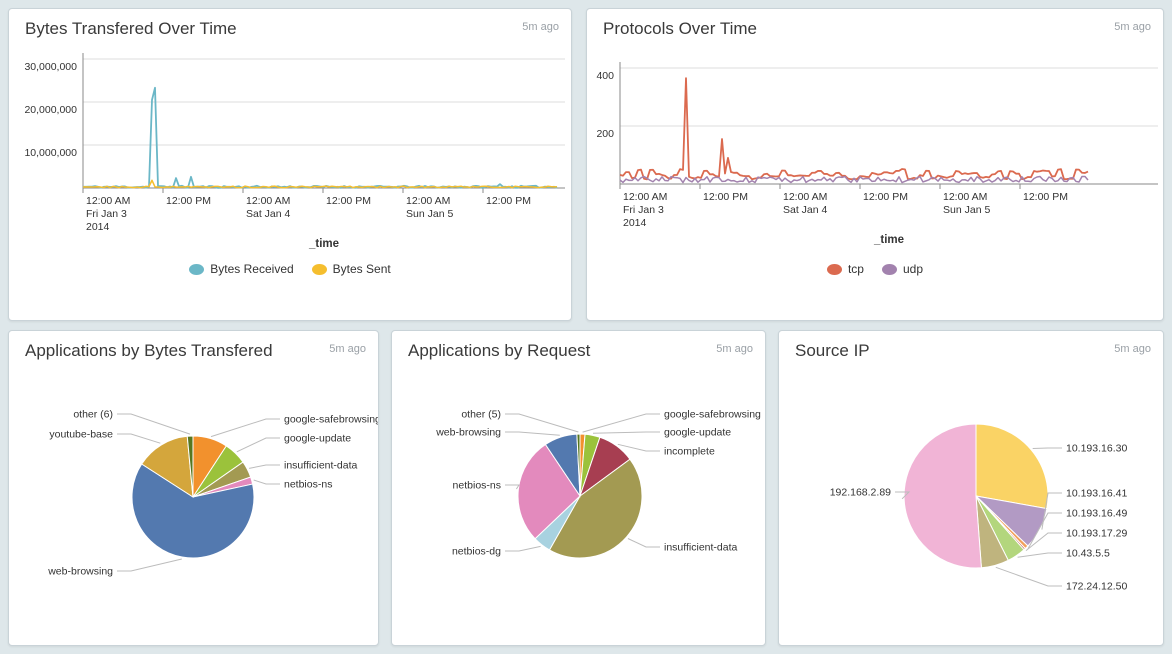 This screenshot has width=1172, height=654. I want to click on panel-title: Applications by Bytes Transfered, so click(149, 350).